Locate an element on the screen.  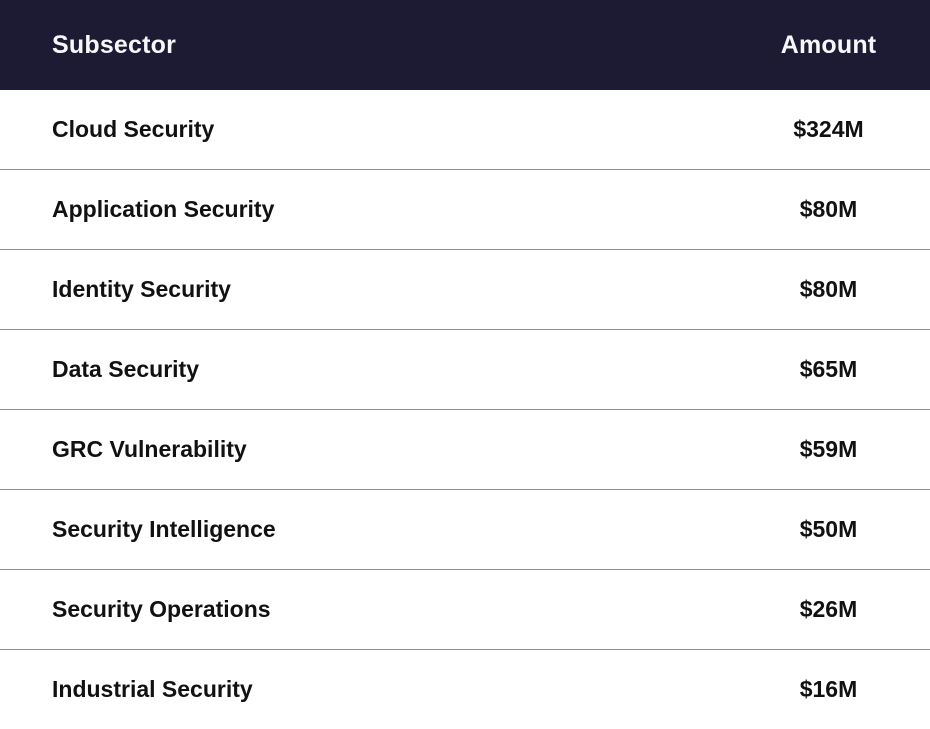
table-row: Data Security $65M is located at coordinates (465, 370).